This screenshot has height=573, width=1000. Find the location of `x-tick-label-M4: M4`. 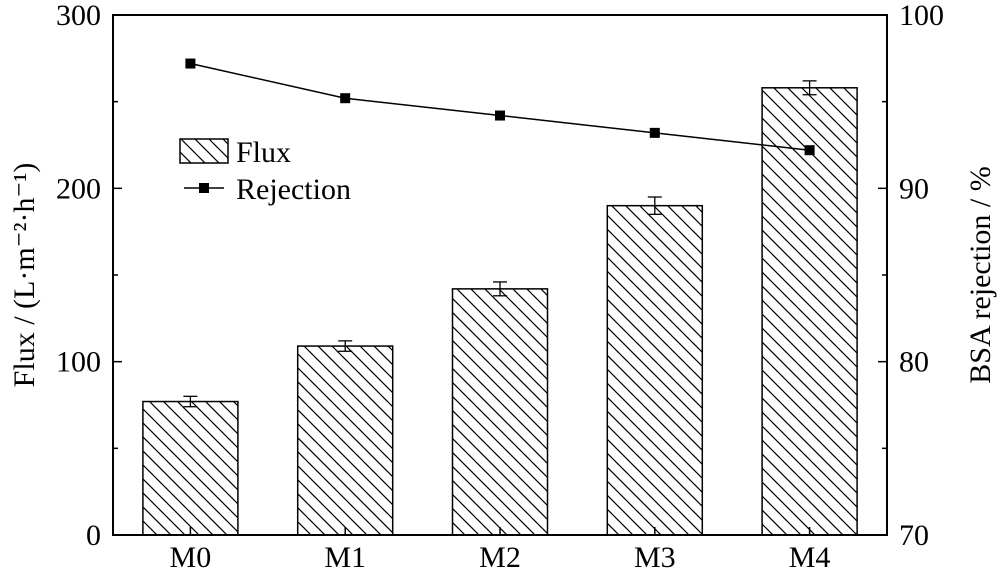

x-tick-label-M4: M4 is located at coordinates (810, 557).